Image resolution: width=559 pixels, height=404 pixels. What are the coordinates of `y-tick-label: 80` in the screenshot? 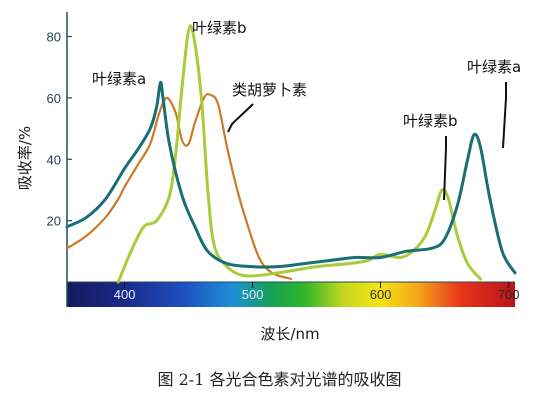 It's located at (54, 37).